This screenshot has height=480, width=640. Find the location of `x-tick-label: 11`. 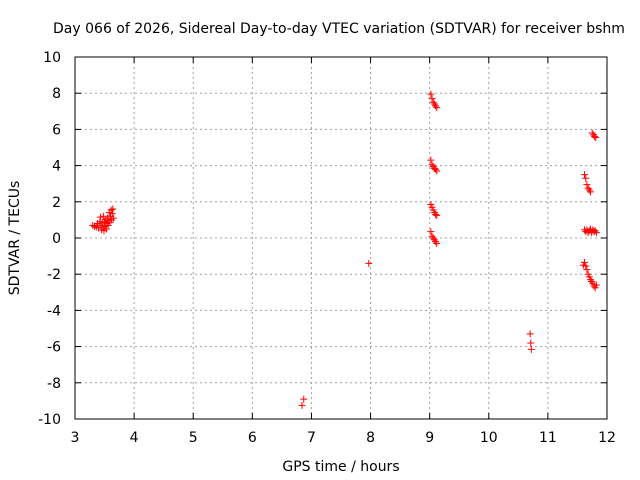

x-tick-label: 11 is located at coordinates (548, 438).